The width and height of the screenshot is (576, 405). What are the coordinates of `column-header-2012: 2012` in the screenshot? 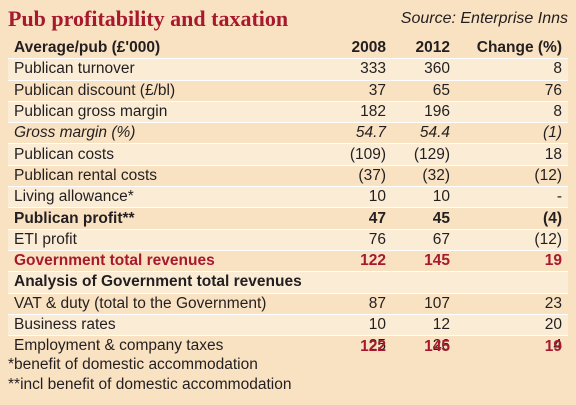 It's located at (432, 48).